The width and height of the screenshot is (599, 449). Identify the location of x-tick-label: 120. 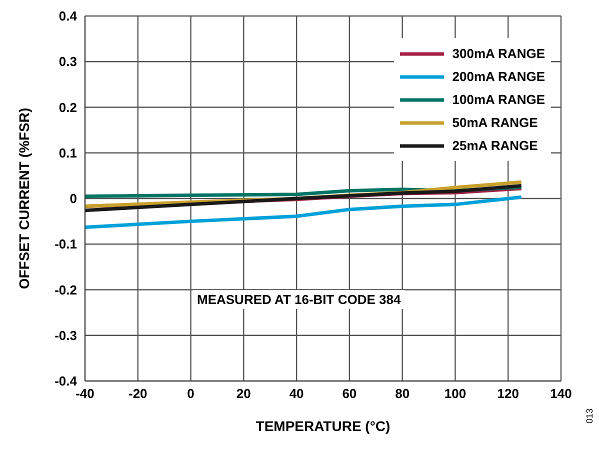
(508, 394).